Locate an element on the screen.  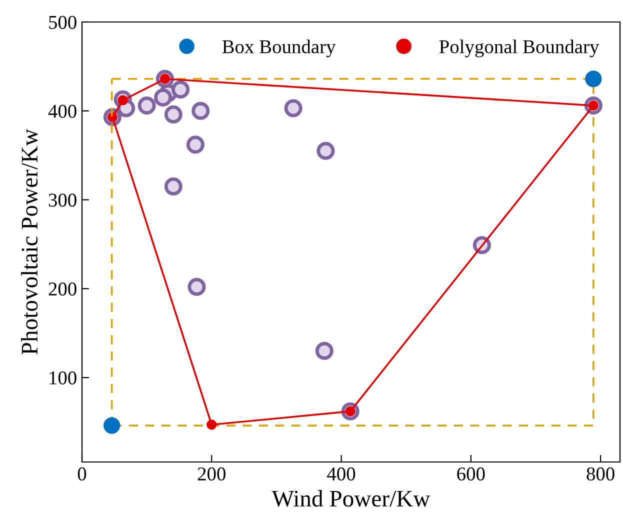
y-tick-label: 500 is located at coordinates (62, 22).